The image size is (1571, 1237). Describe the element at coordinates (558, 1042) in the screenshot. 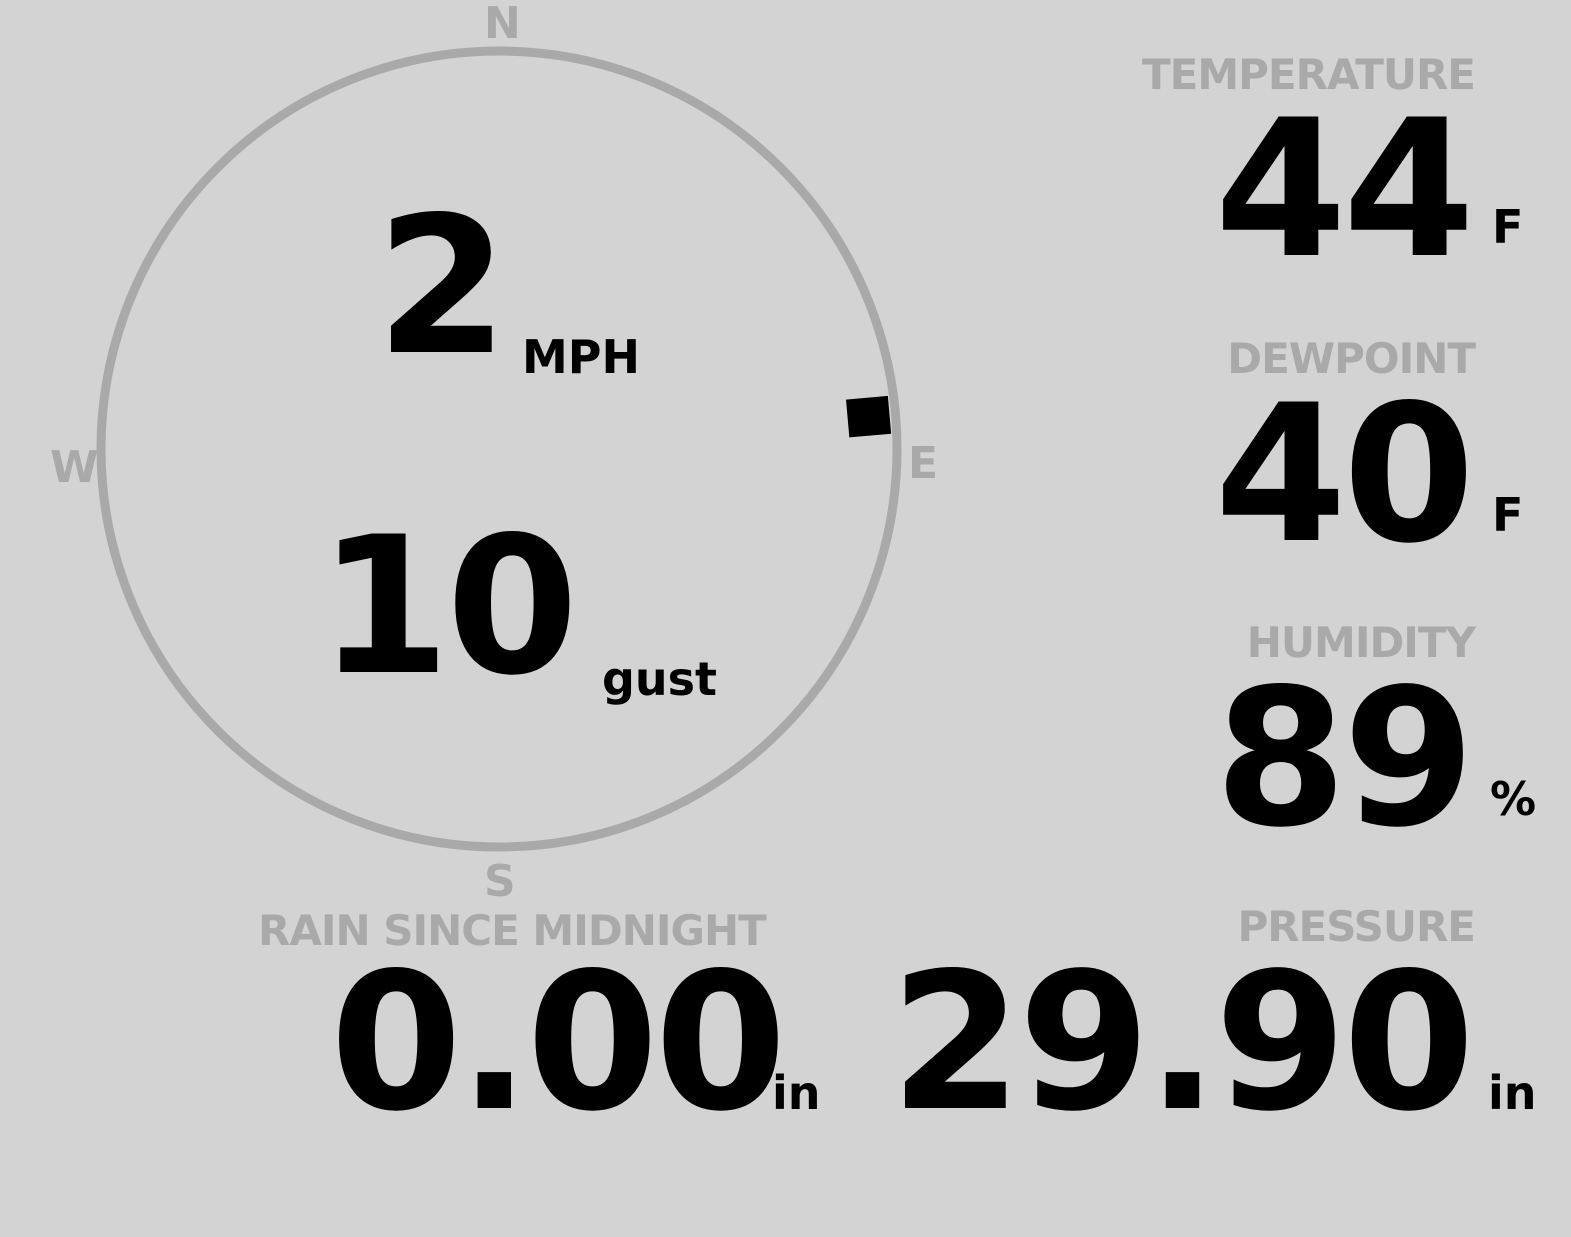

I see `rain-value: 0.00` at that location.